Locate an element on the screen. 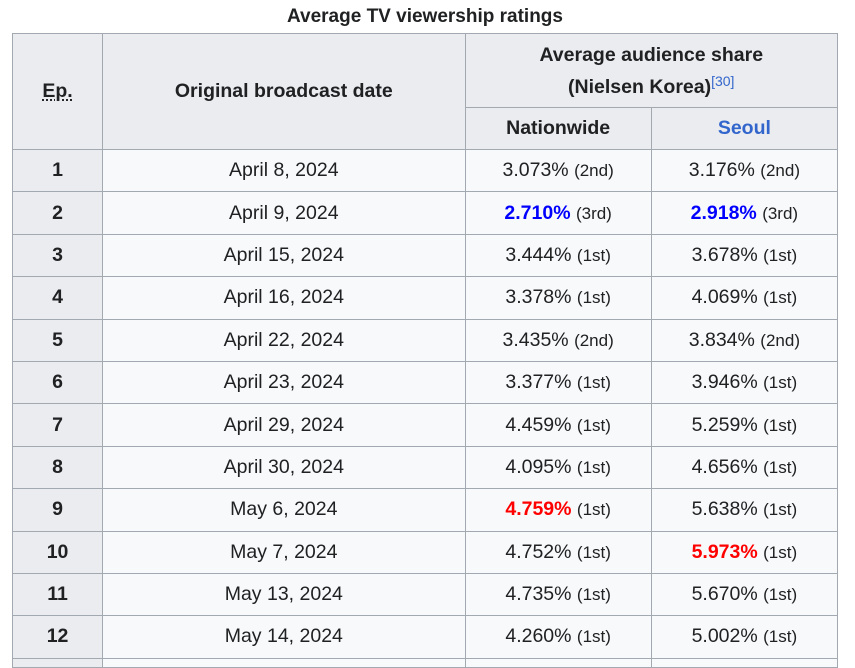 The image size is (855, 668). seoul-share-cell: 2.918% (3rd) is located at coordinates (744, 213).